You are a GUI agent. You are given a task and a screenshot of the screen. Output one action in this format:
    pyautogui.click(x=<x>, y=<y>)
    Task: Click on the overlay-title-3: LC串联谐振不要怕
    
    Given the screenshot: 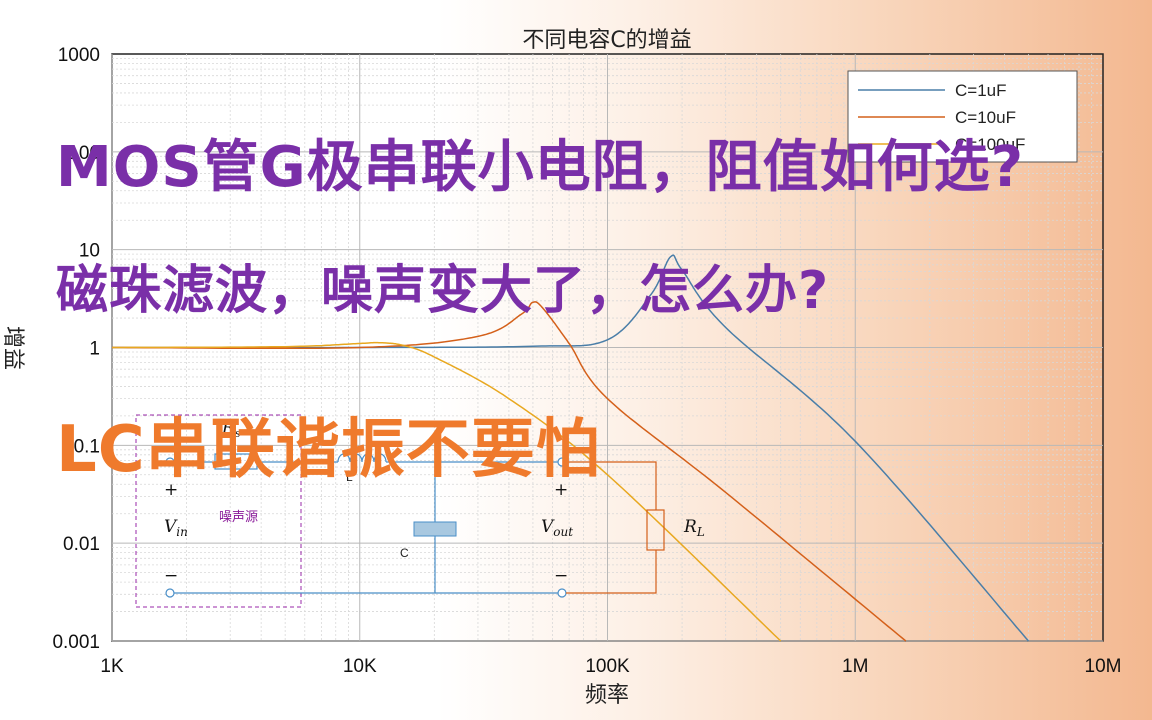 What is the action you would take?
    pyautogui.click(x=328, y=450)
    